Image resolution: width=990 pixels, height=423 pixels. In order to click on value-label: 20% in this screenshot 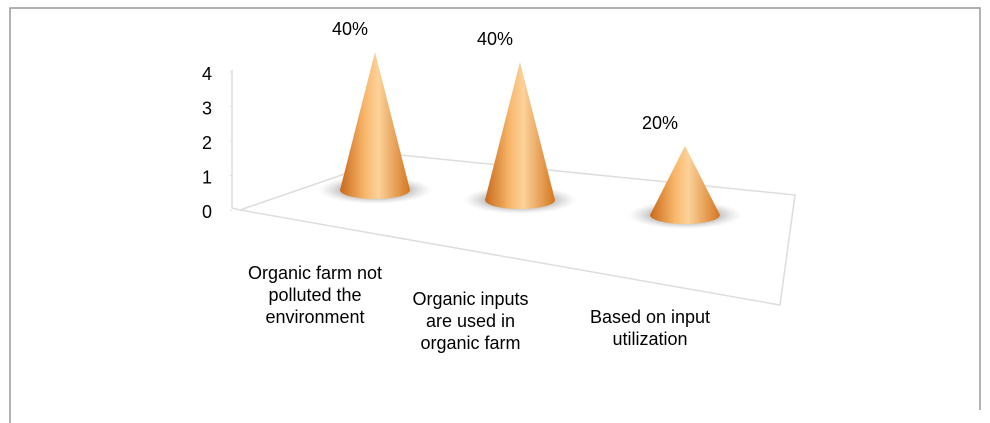, I will do `click(660, 123)`.